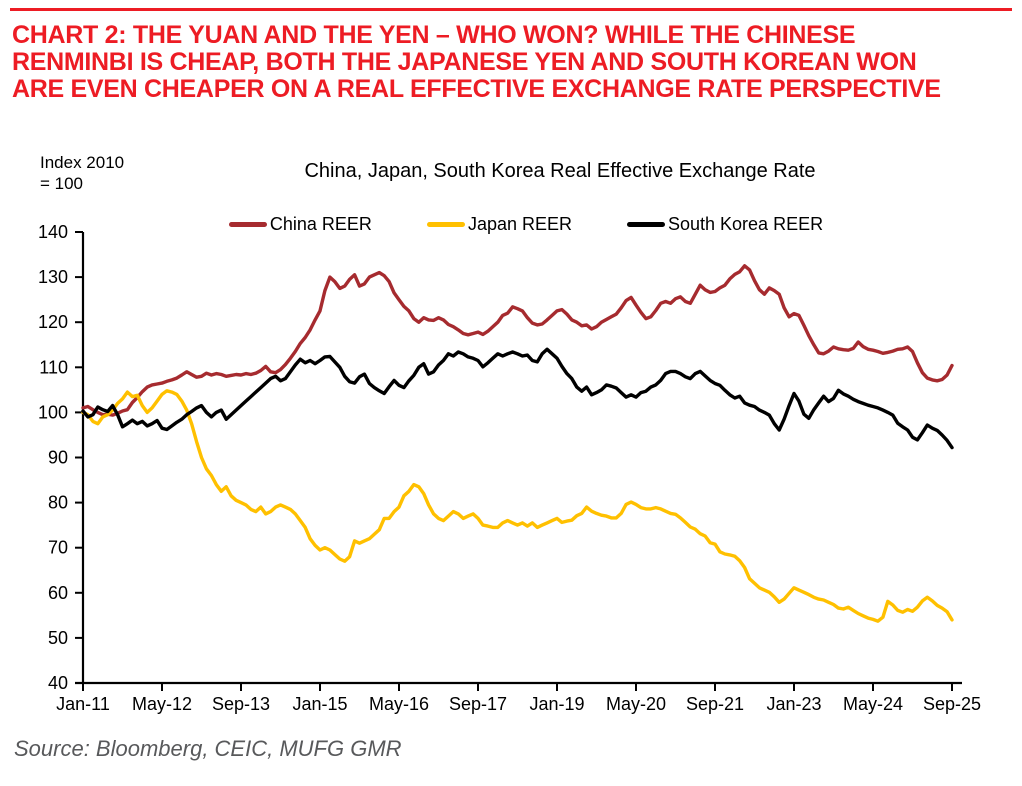 The width and height of the screenshot is (1022, 786). Describe the element at coordinates (952, 704) in the screenshot. I see `x-tick-label: Sep-25` at that location.